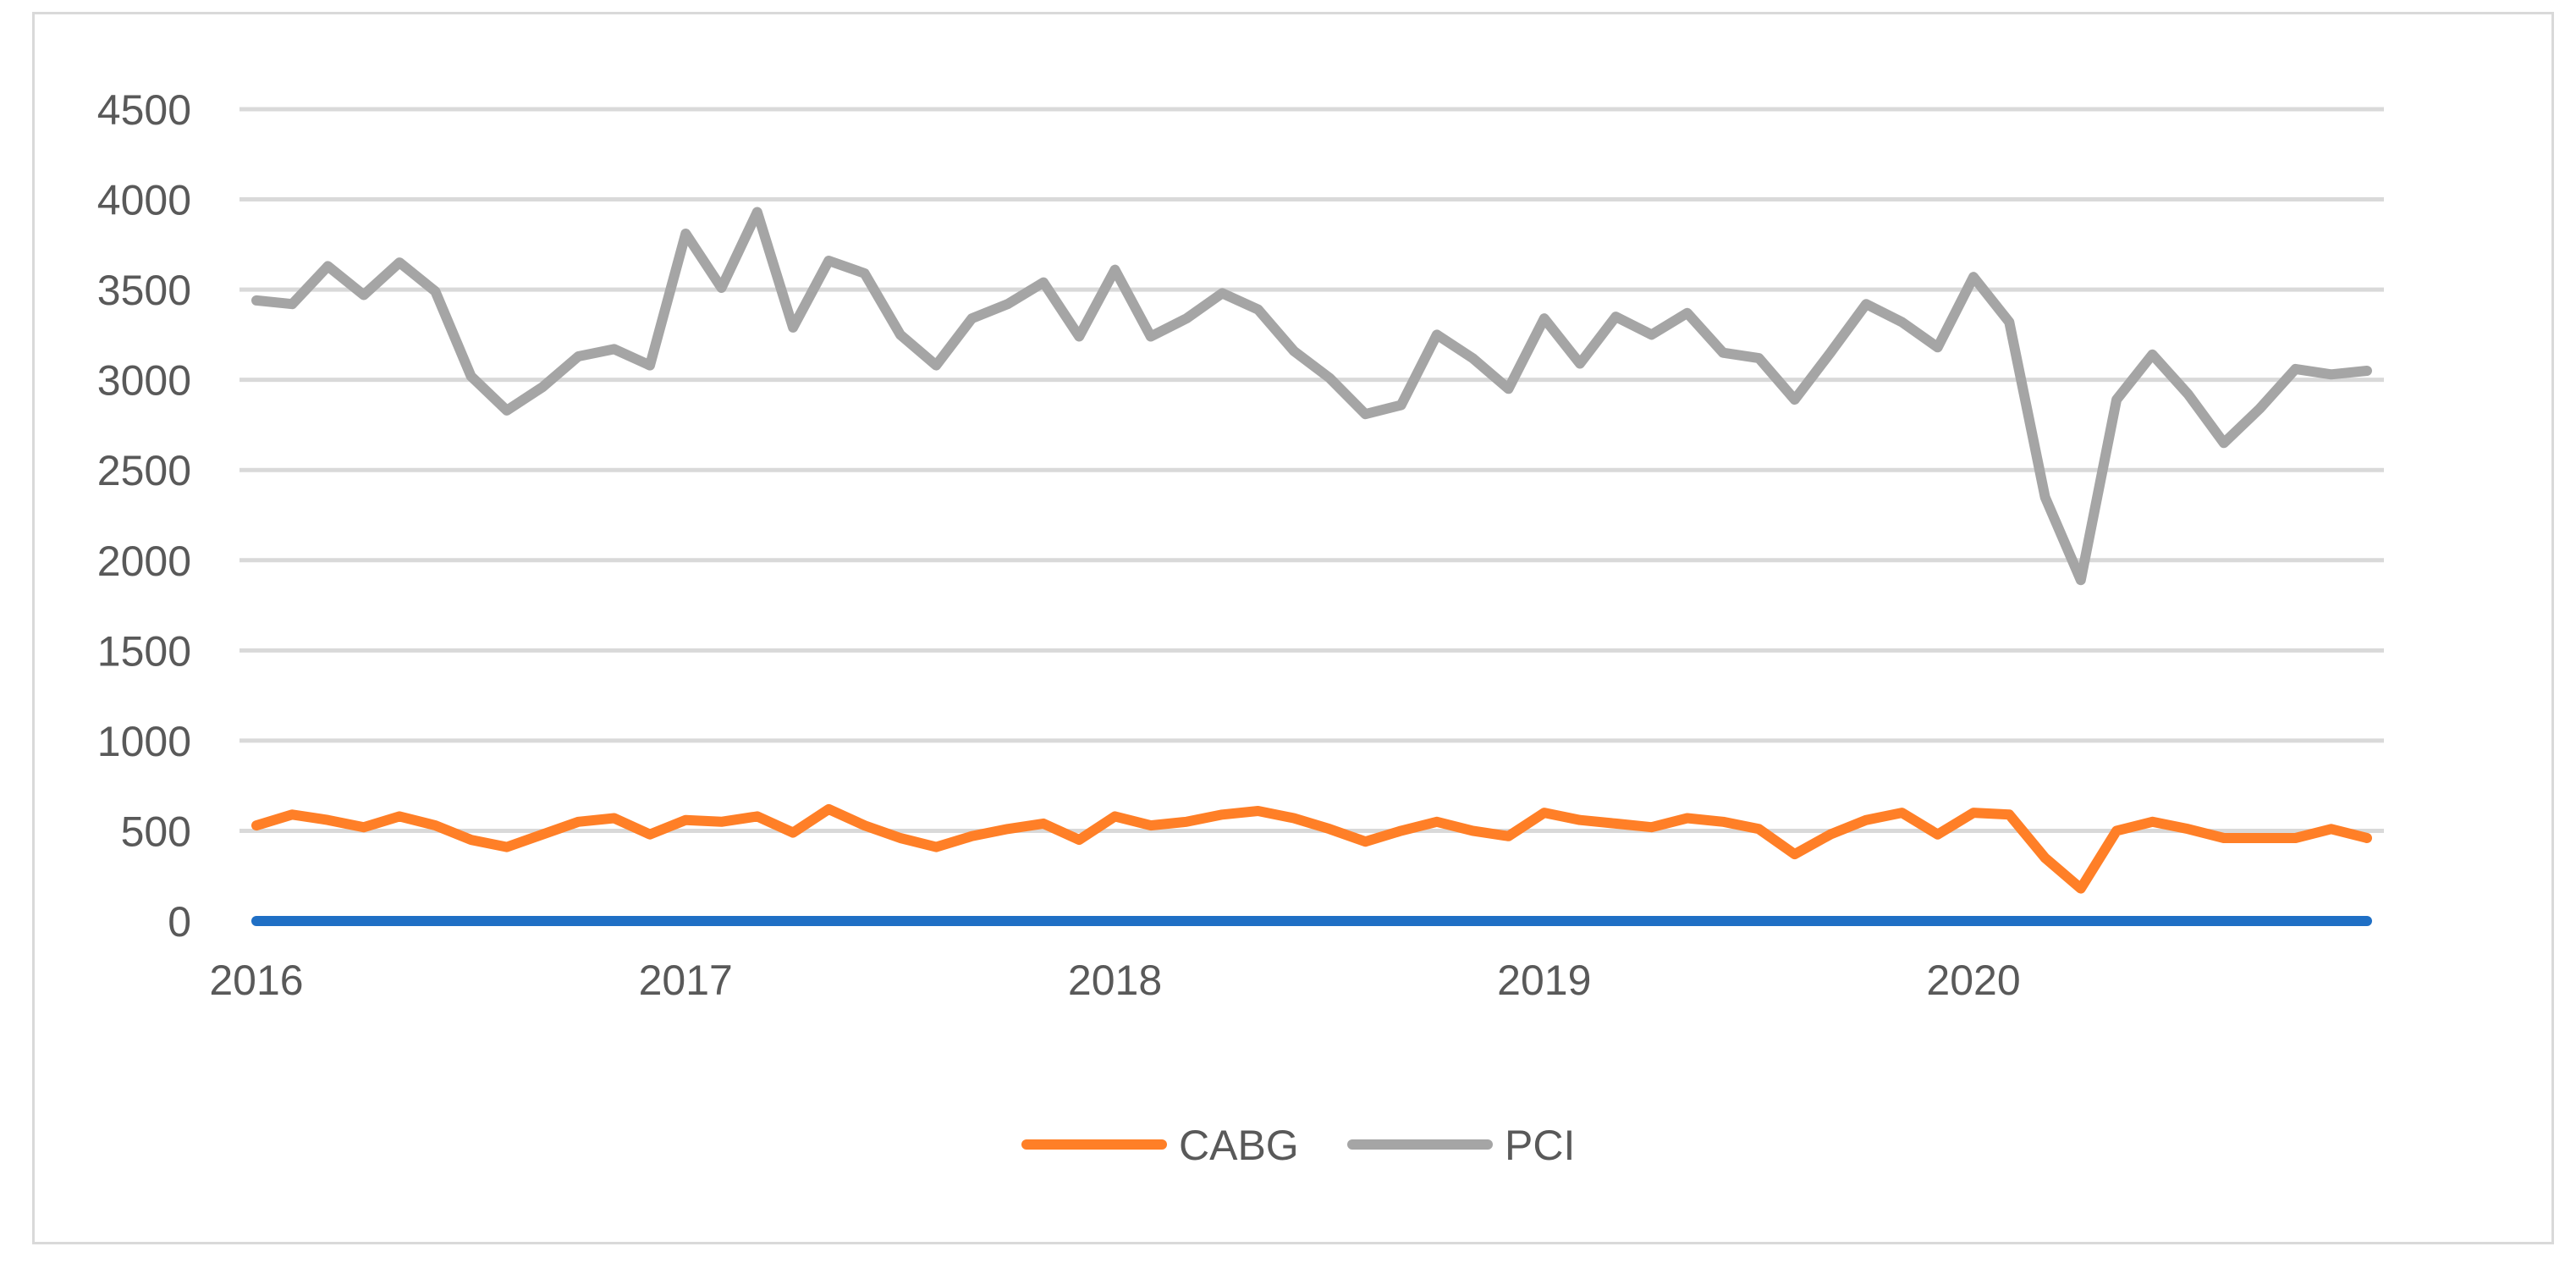  I want to click on x-axis-tick-labels: 2016 2017 2018 2019 2020, so click(1114, 980).